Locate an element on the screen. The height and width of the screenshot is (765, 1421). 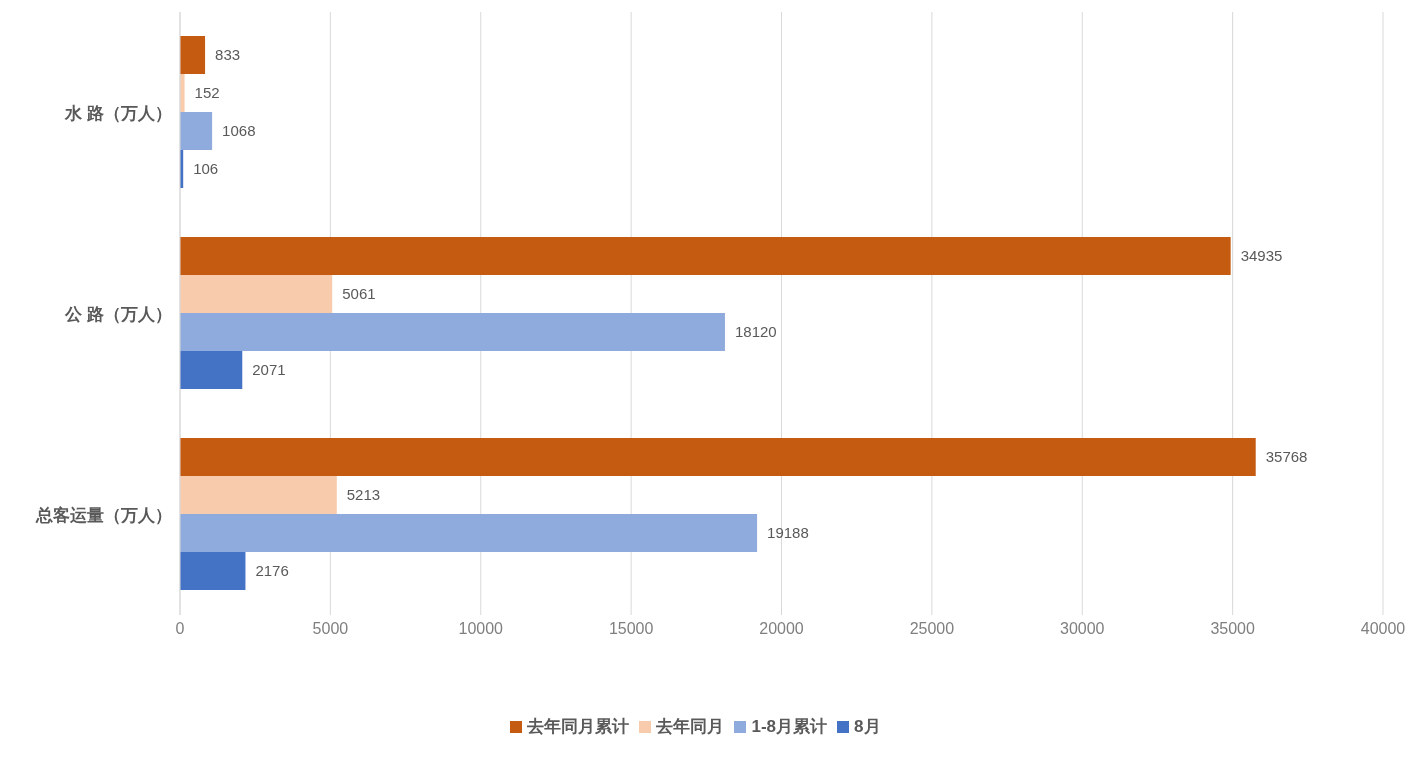
y-tick-label: 公 路（万人） is located at coordinates (118, 314).